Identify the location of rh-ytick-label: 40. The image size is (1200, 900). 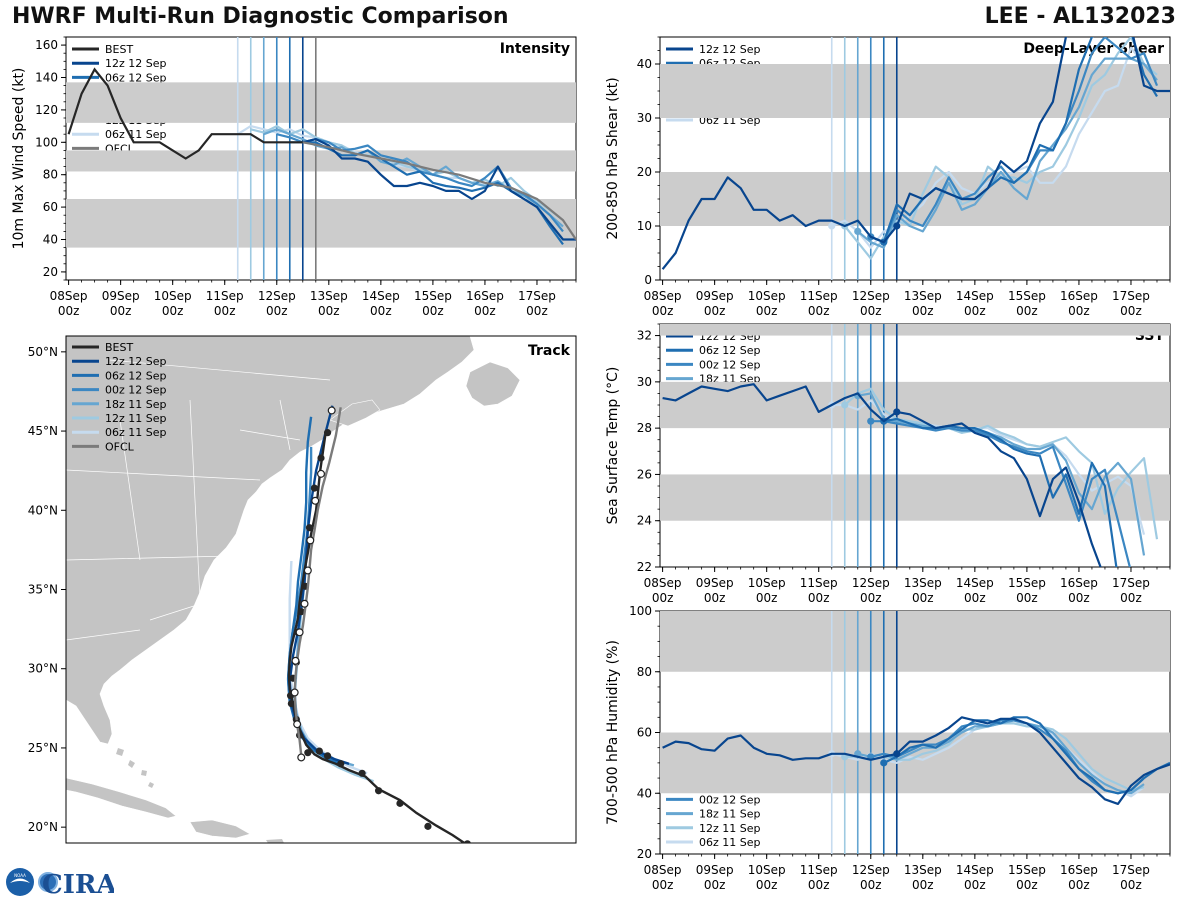
(644, 793).